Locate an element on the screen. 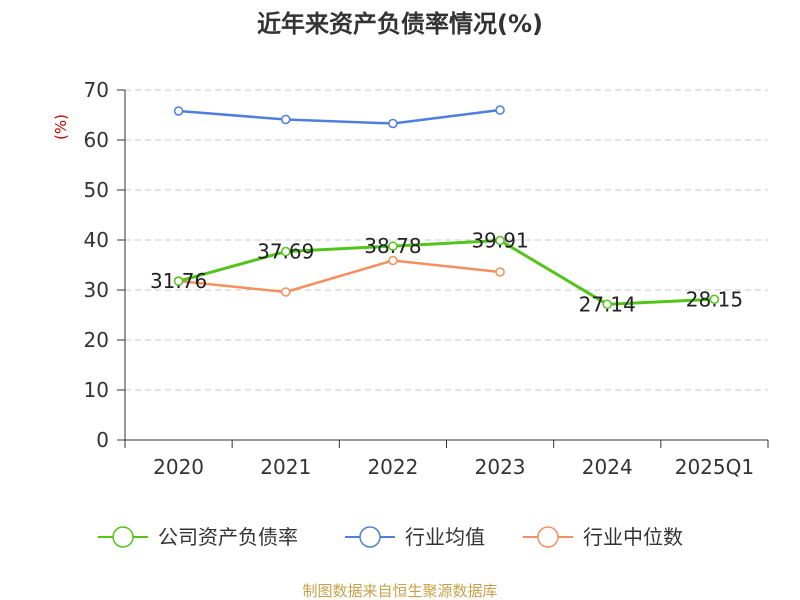 Image resolution: width=800 pixels, height=600 pixels. y-tick-label: 50 is located at coordinates (96, 190).